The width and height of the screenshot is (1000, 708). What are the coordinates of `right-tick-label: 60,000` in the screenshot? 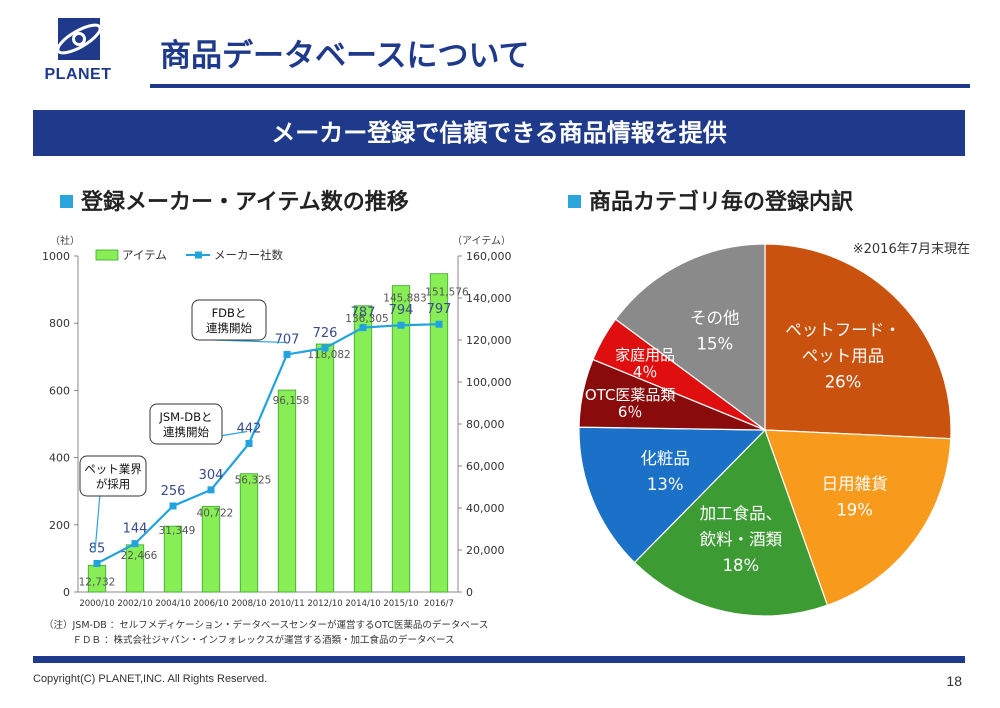 It's located at (485, 466).